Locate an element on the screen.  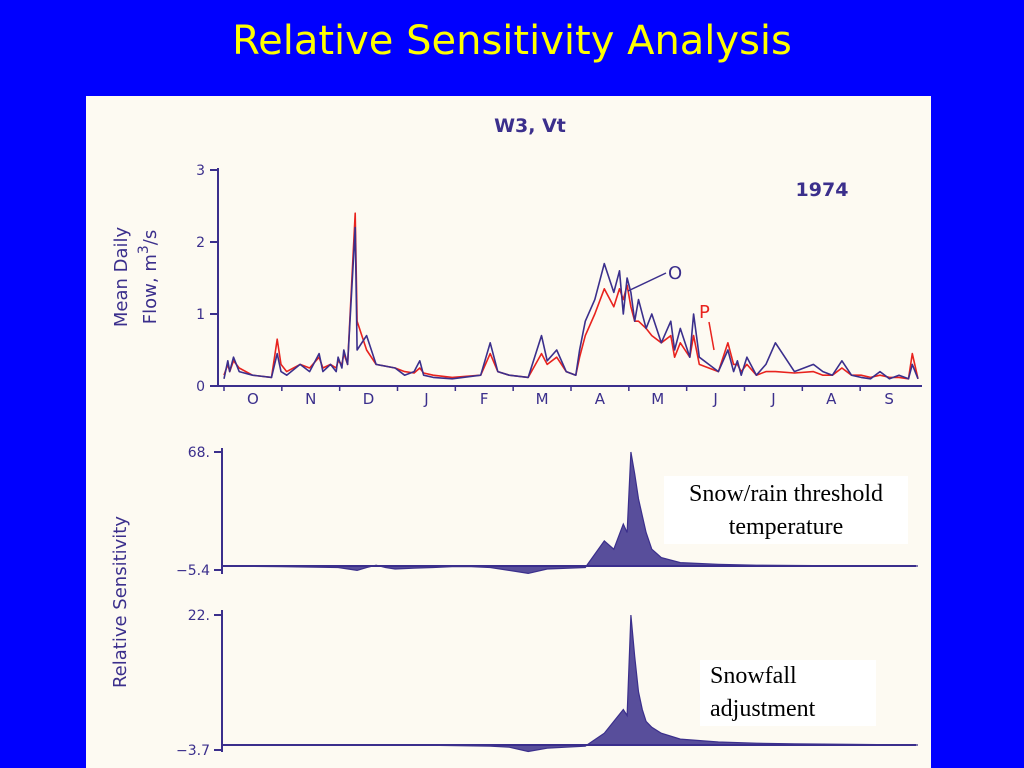
sensitivity-ylabel: Relative Sensitivity is located at coordinates (120, 602).